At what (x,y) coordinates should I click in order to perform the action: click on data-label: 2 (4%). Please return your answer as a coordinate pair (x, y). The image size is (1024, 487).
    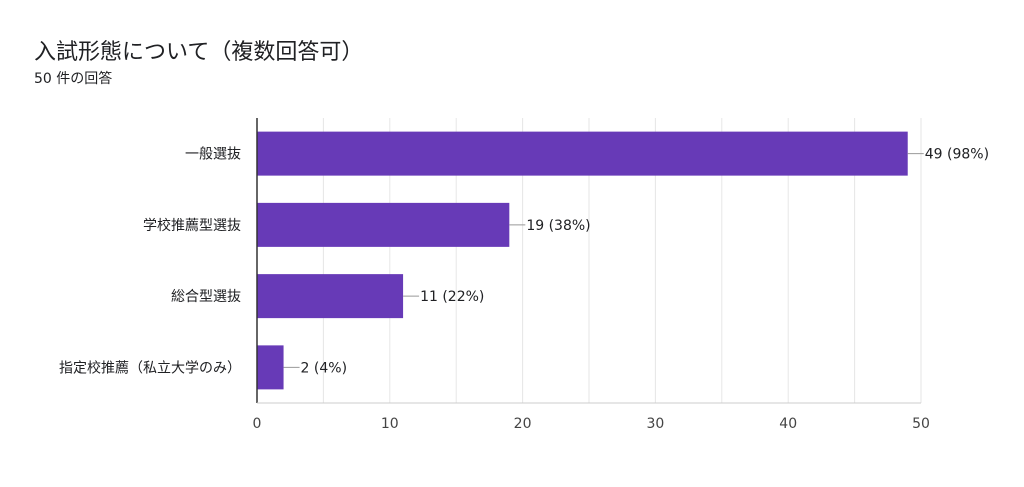
    Looking at the image, I should click on (324, 368).